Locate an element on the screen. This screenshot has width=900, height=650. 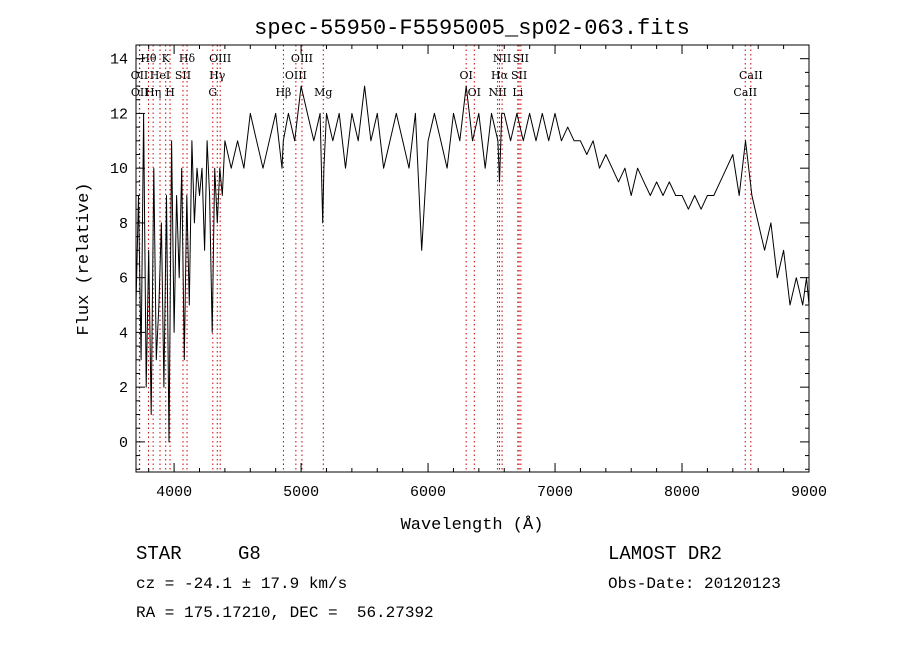
sky-coordinates: RA = 175.17210, DEC = 56.27392 is located at coordinates (285, 613).